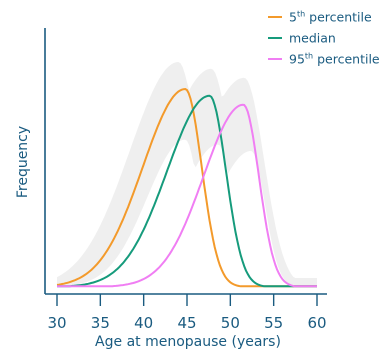  I want to click on x-tick-label: 35, so click(100, 323).